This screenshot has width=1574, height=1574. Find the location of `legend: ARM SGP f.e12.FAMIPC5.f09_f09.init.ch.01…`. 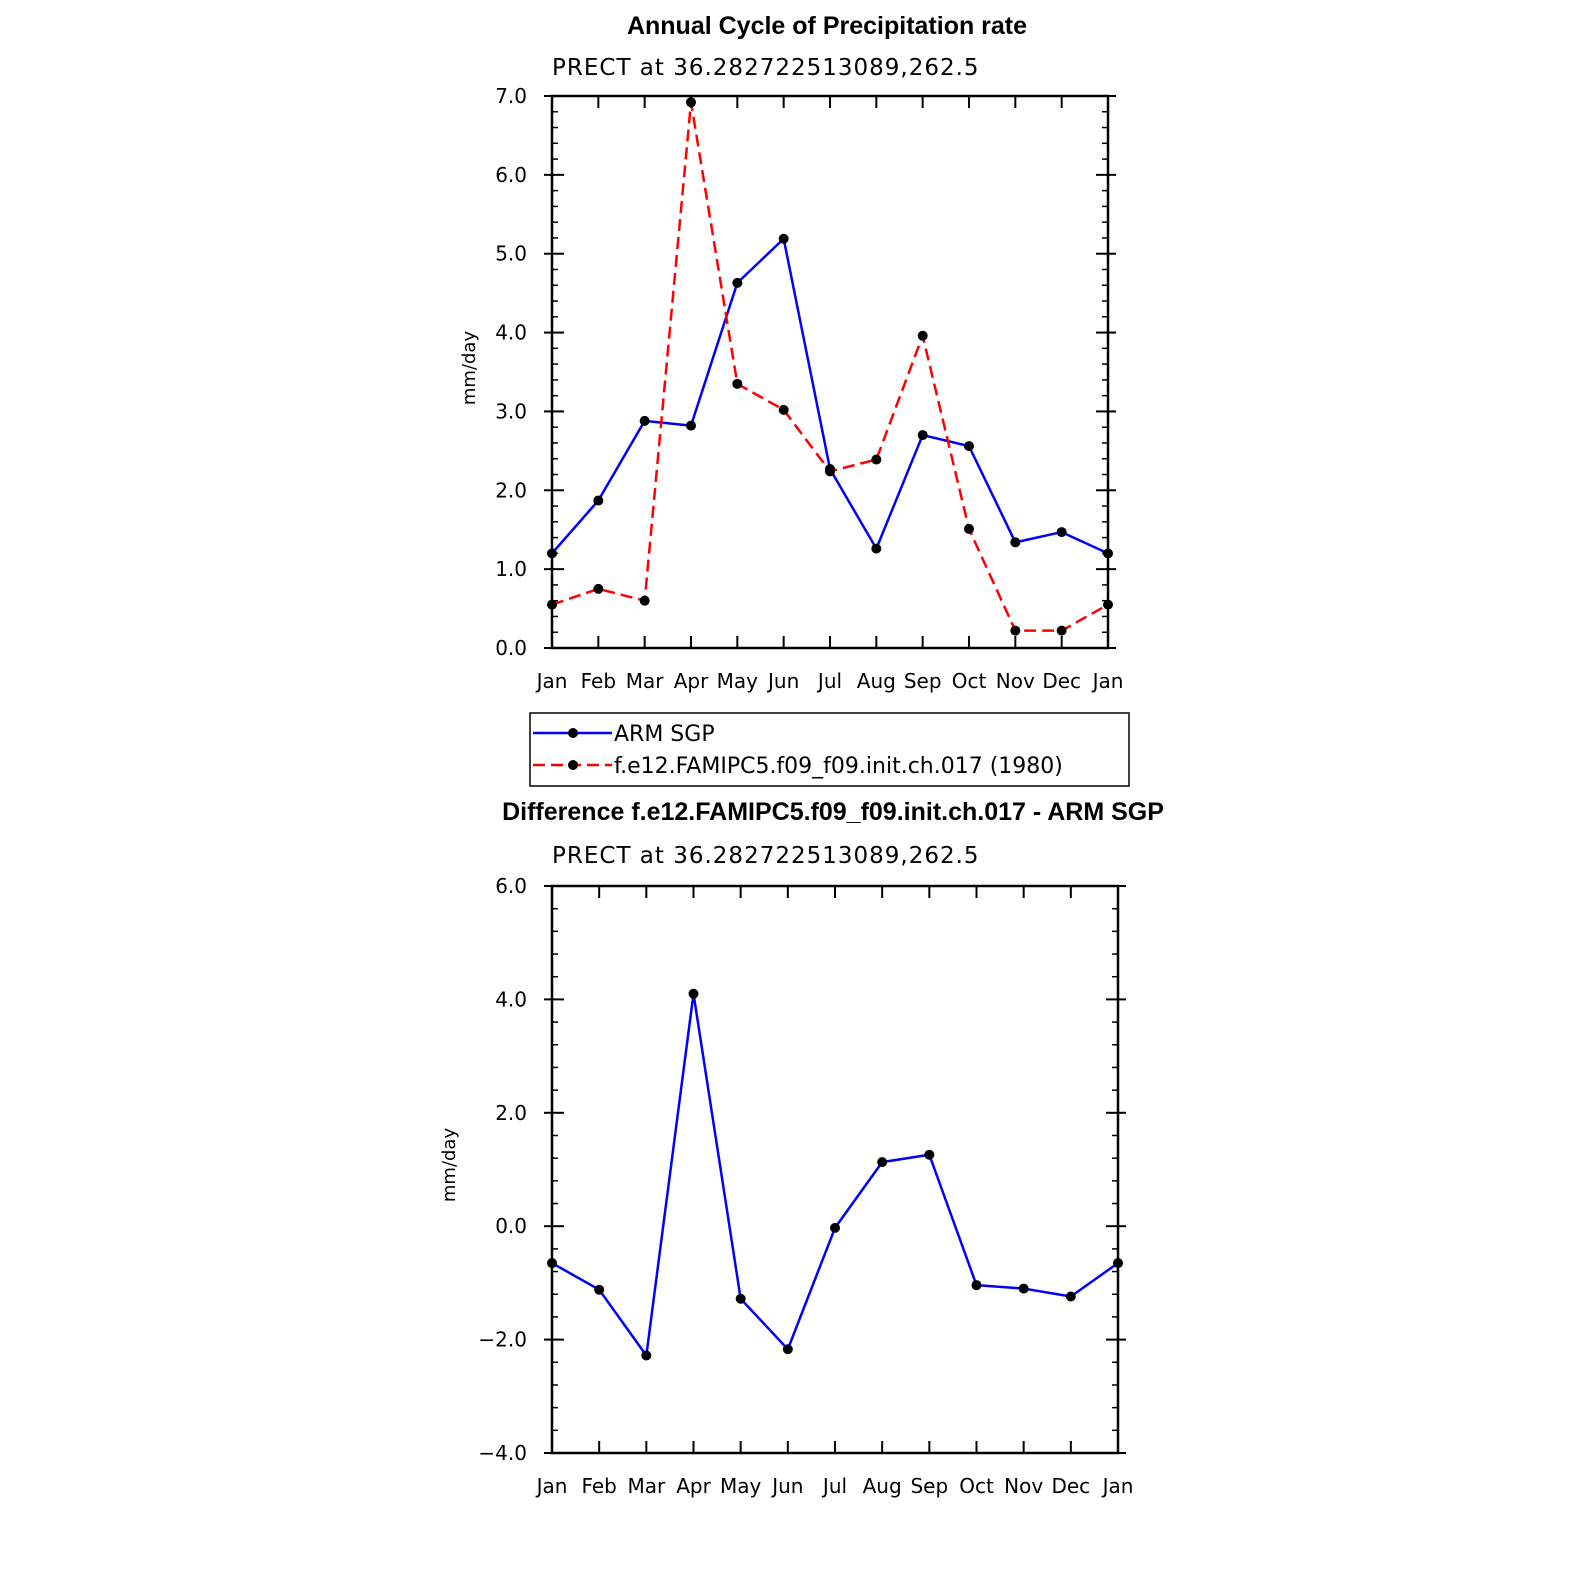

legend: ARM SGP f.e12.FAMIPC5.f09_f09.init.ch.01… is located at coordinates (829, 749).